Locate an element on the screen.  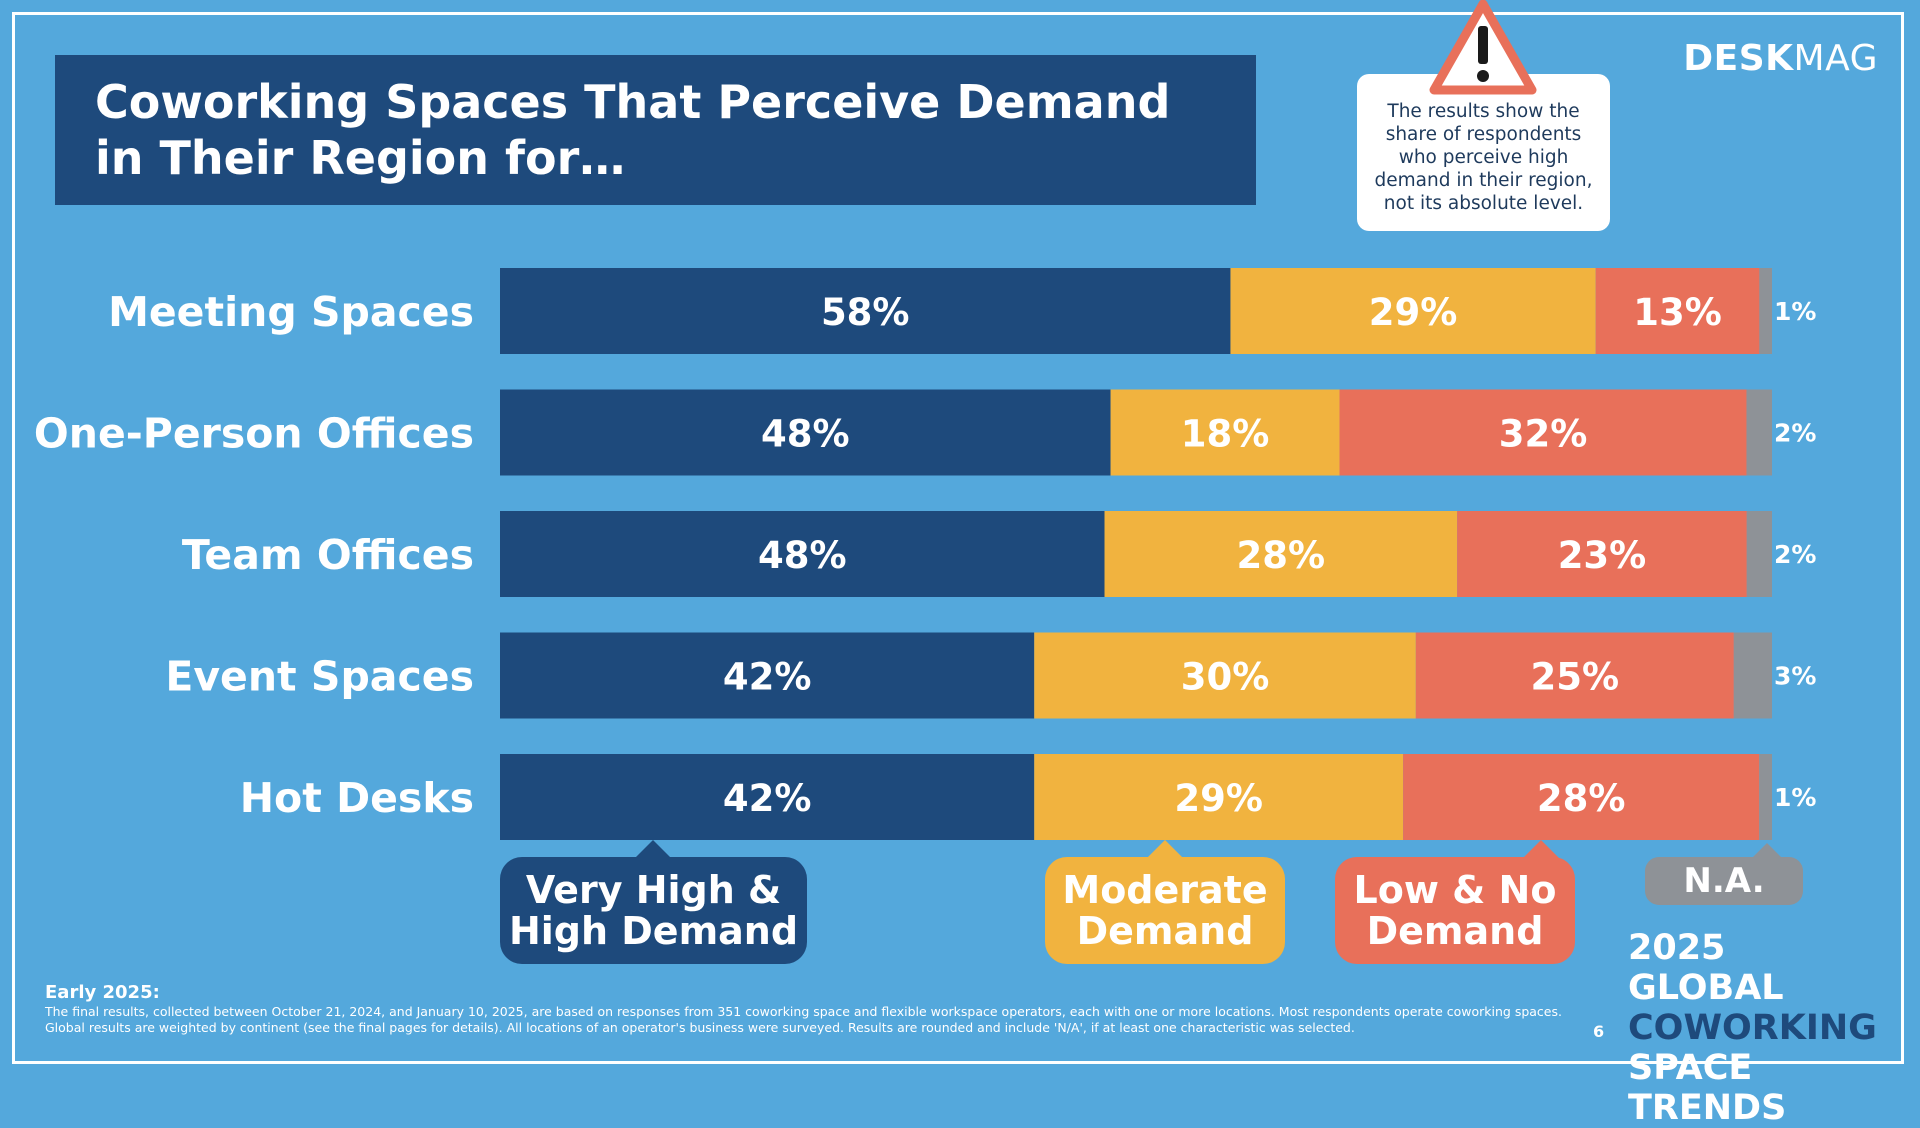
bar-low-no-demand-one-person-offices is located at coordinates (1543, 432).